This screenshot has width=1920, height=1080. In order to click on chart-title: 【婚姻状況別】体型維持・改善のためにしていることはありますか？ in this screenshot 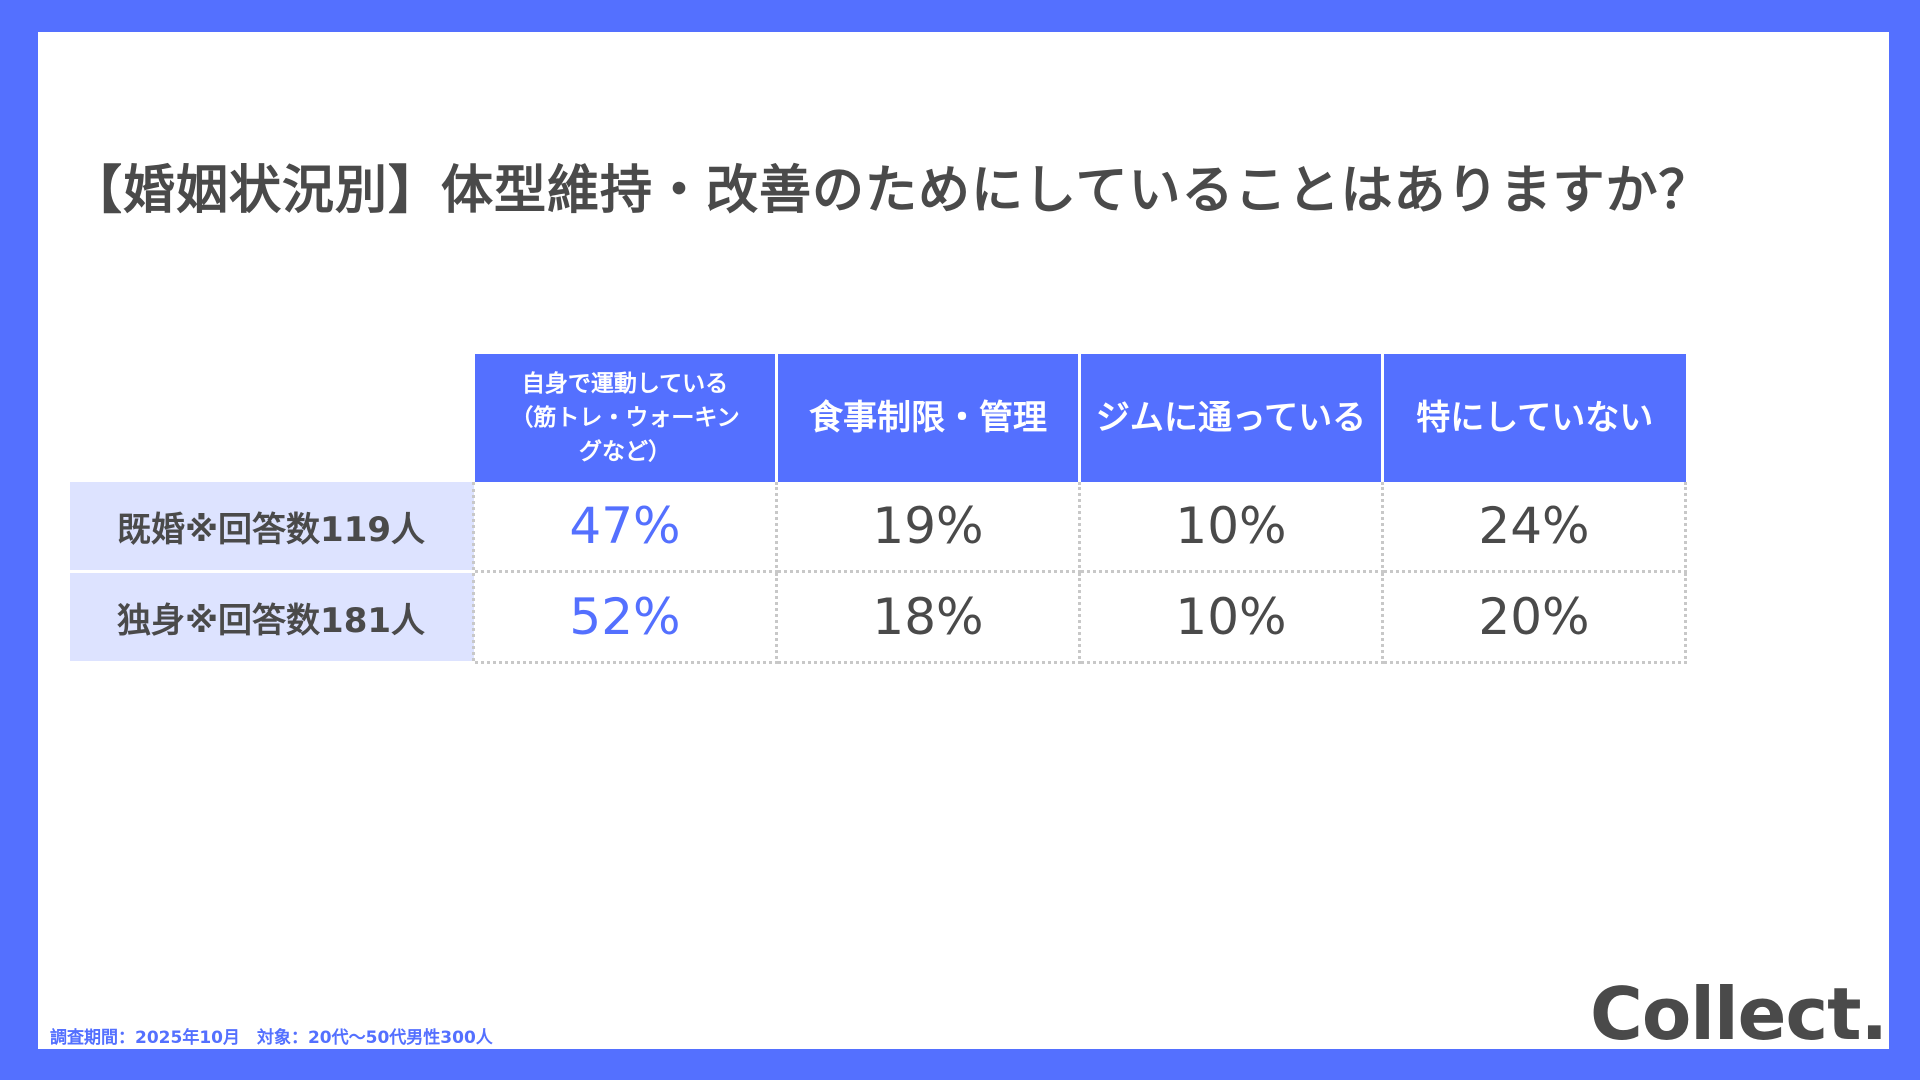, I will do `click(891, 191)`.